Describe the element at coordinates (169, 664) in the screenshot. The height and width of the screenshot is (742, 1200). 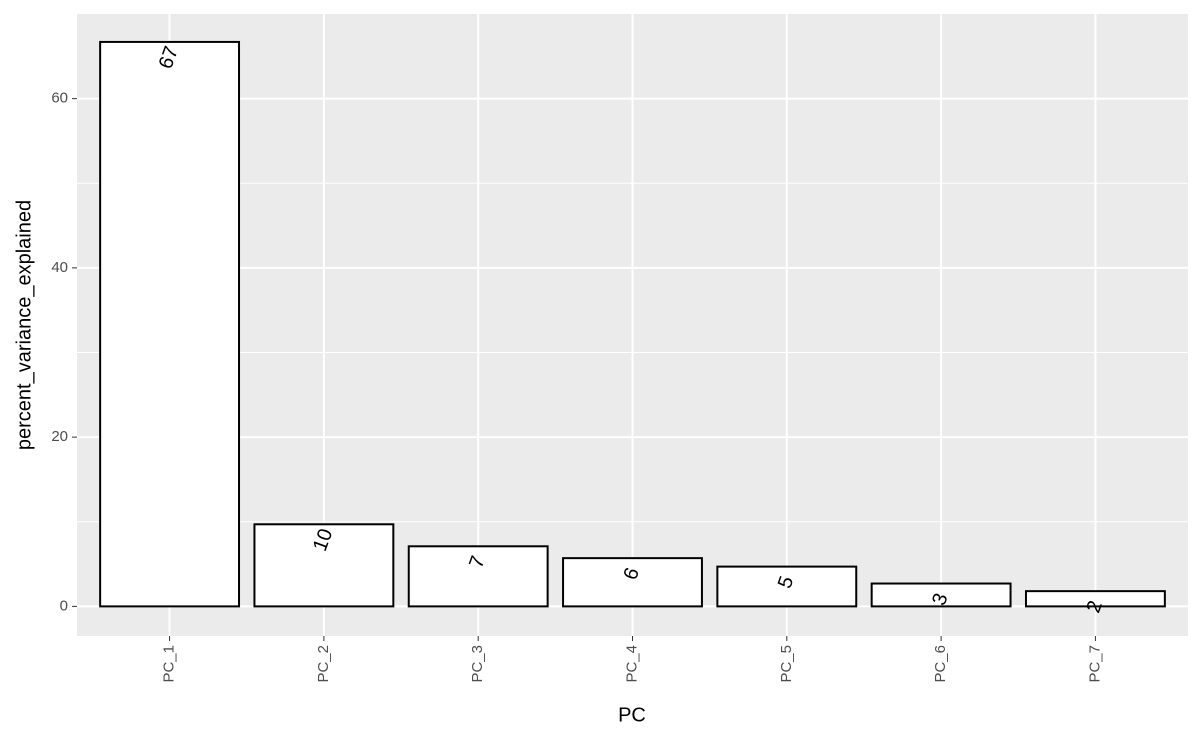
I see `x-tick-label: PC_1` at that location.